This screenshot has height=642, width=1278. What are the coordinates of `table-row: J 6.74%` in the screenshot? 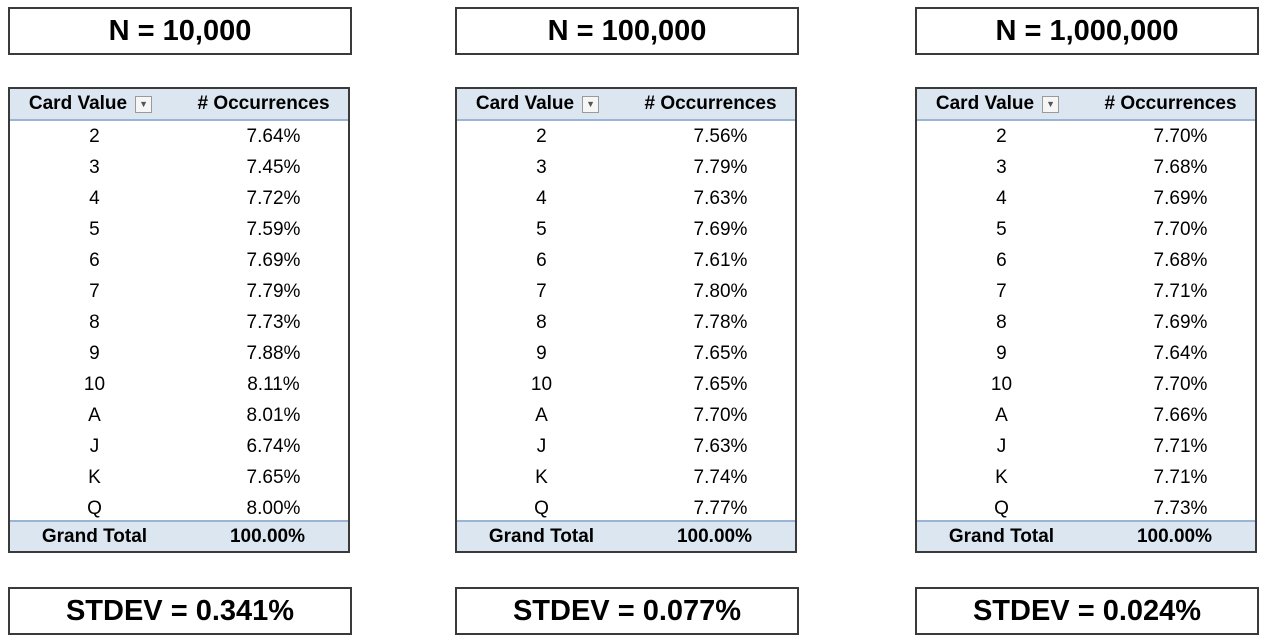 It's located at (179, 446).